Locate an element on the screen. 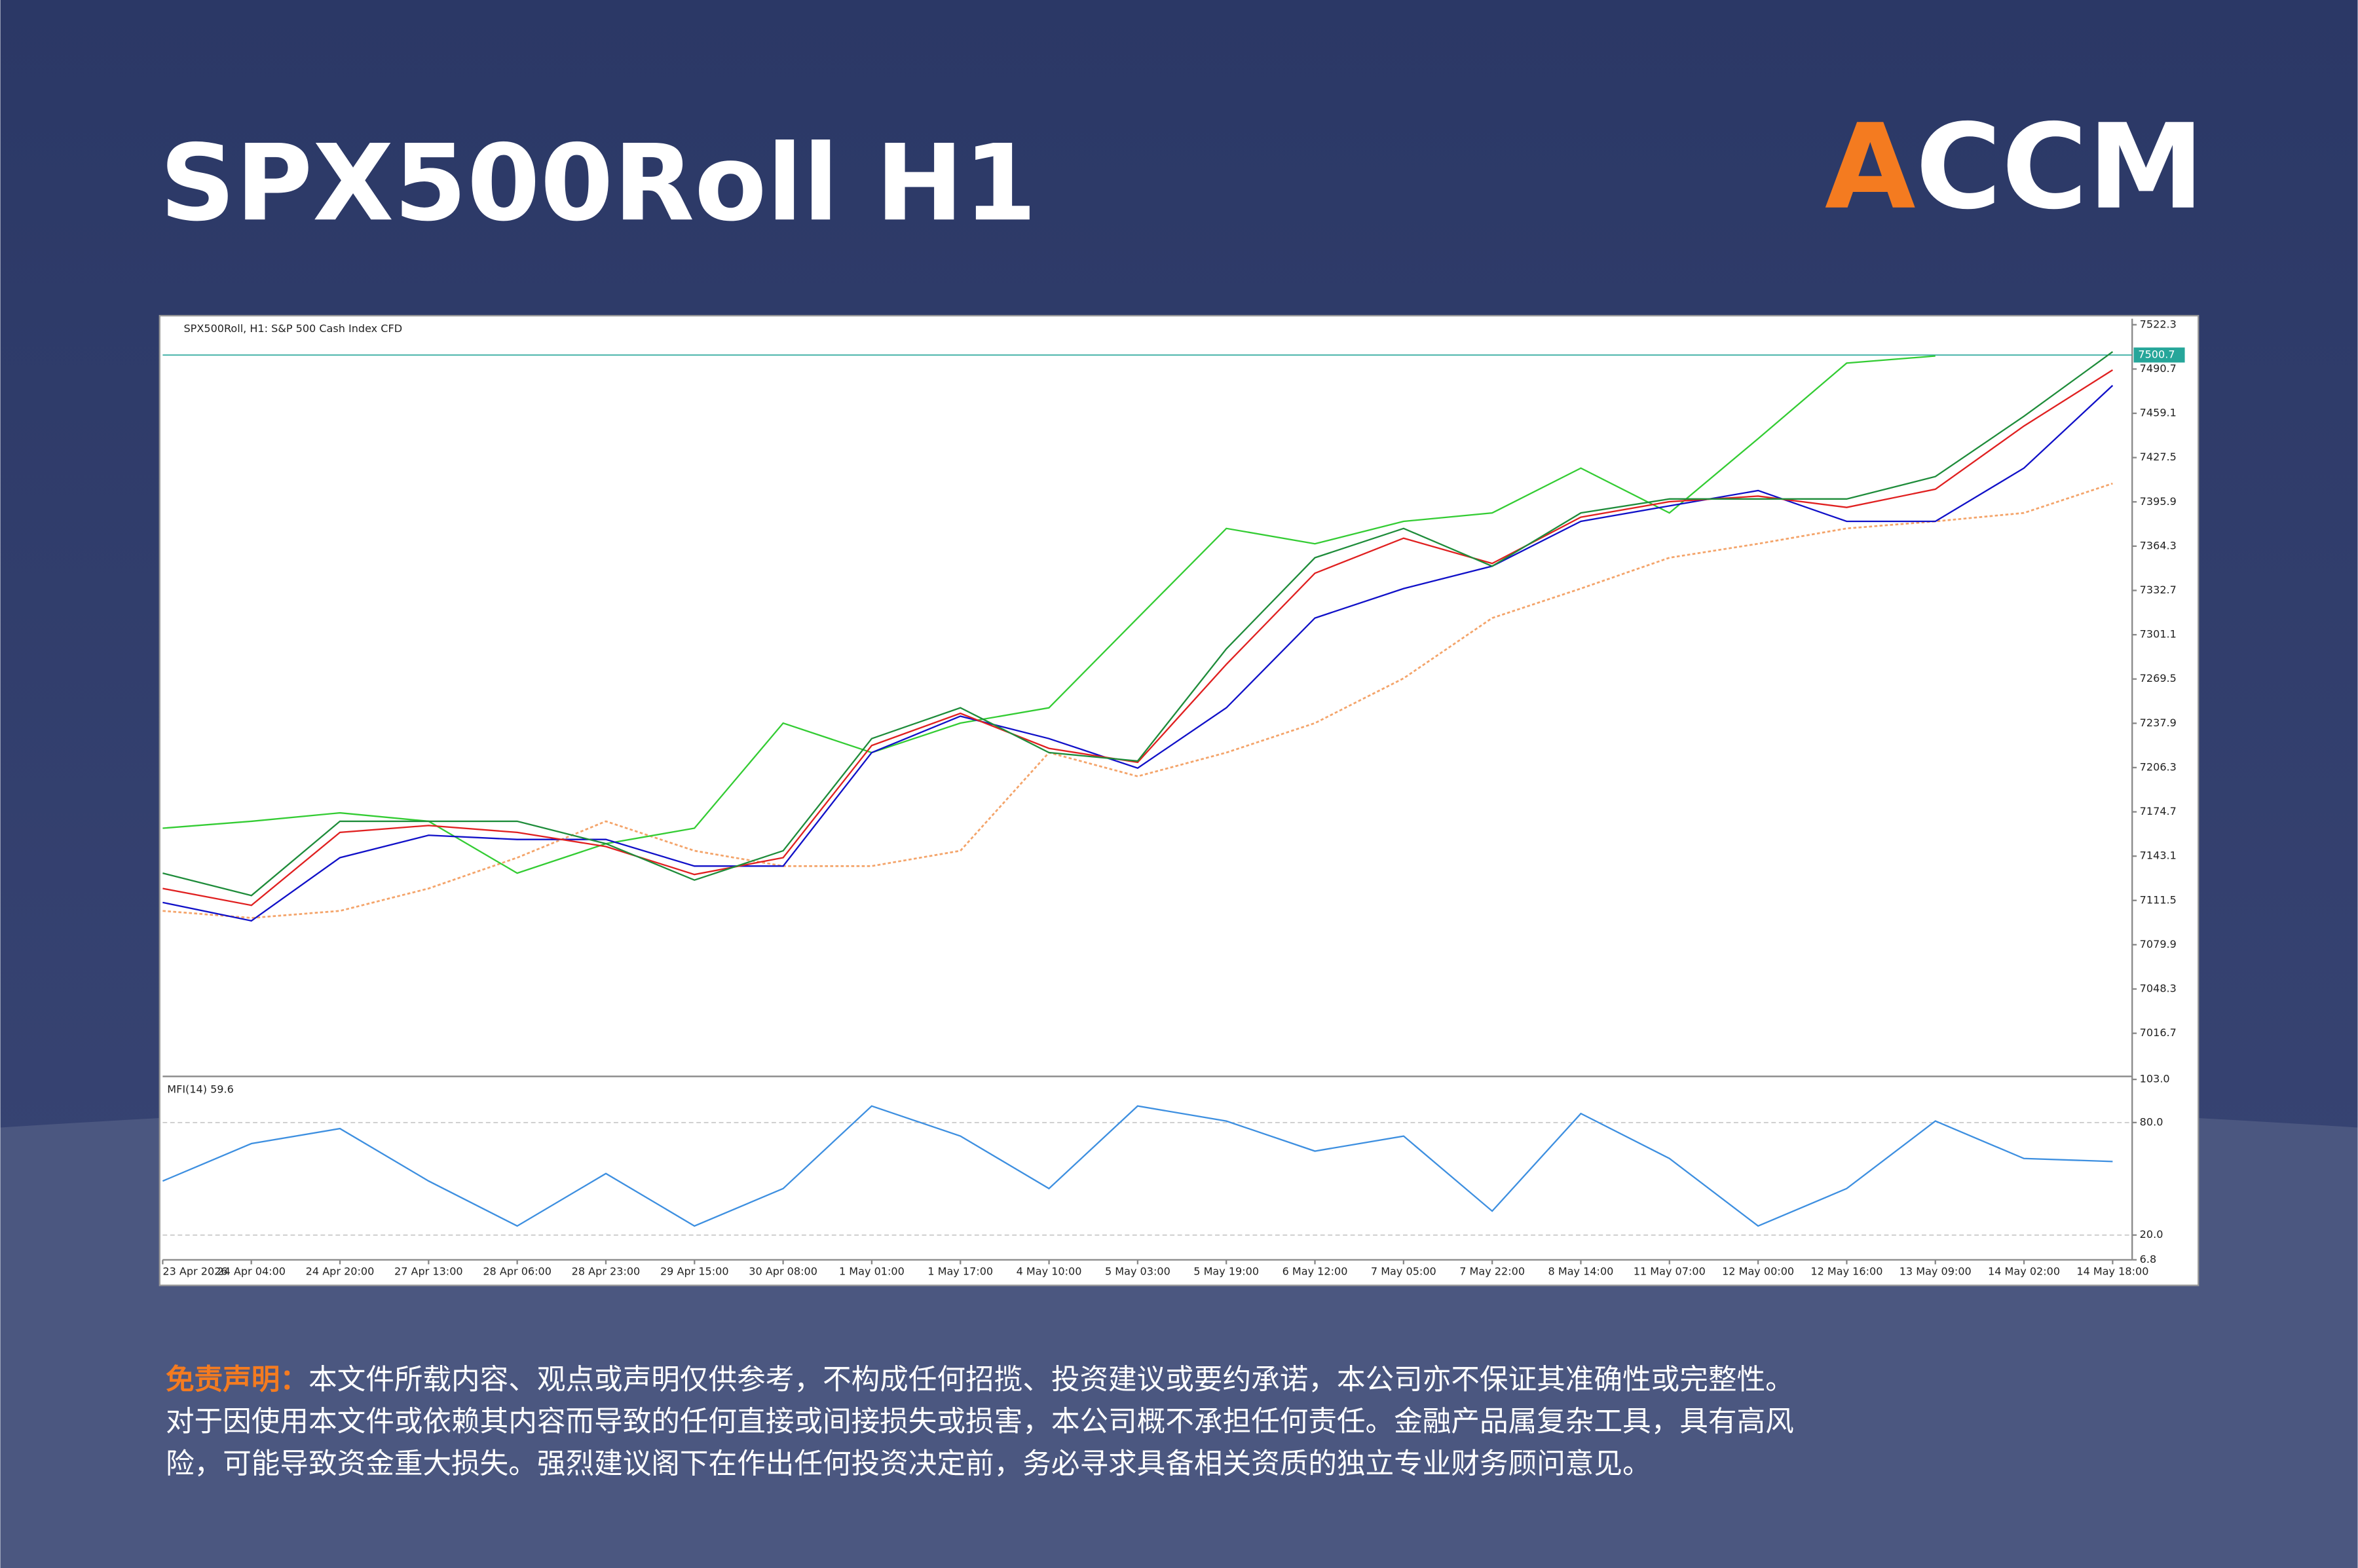  y-tick-label: 7048.3 is located at coordinates (2158, 988).